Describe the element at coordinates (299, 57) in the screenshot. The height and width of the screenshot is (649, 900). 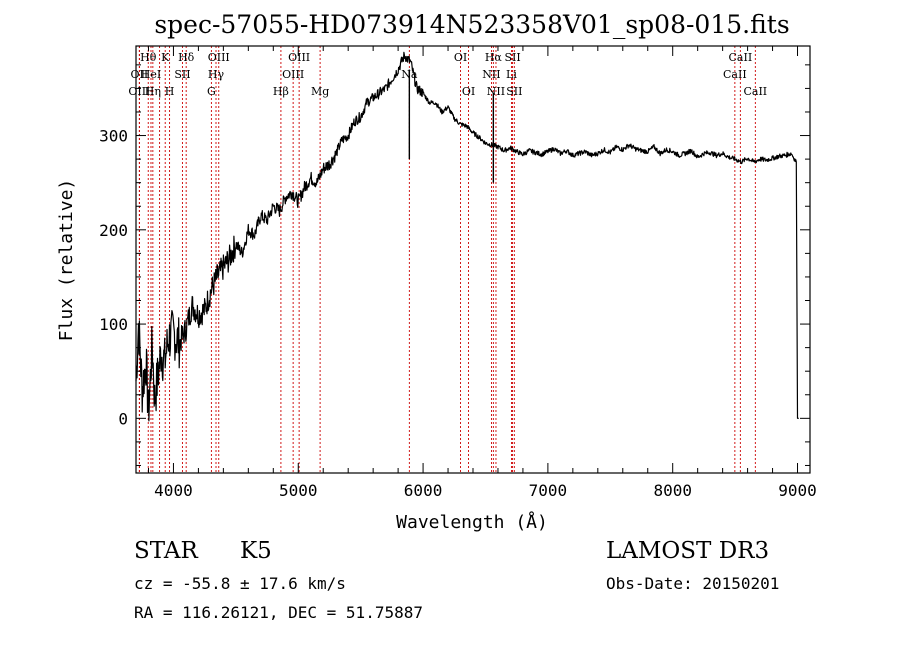
I see `line-label-15: OIII` at that location.